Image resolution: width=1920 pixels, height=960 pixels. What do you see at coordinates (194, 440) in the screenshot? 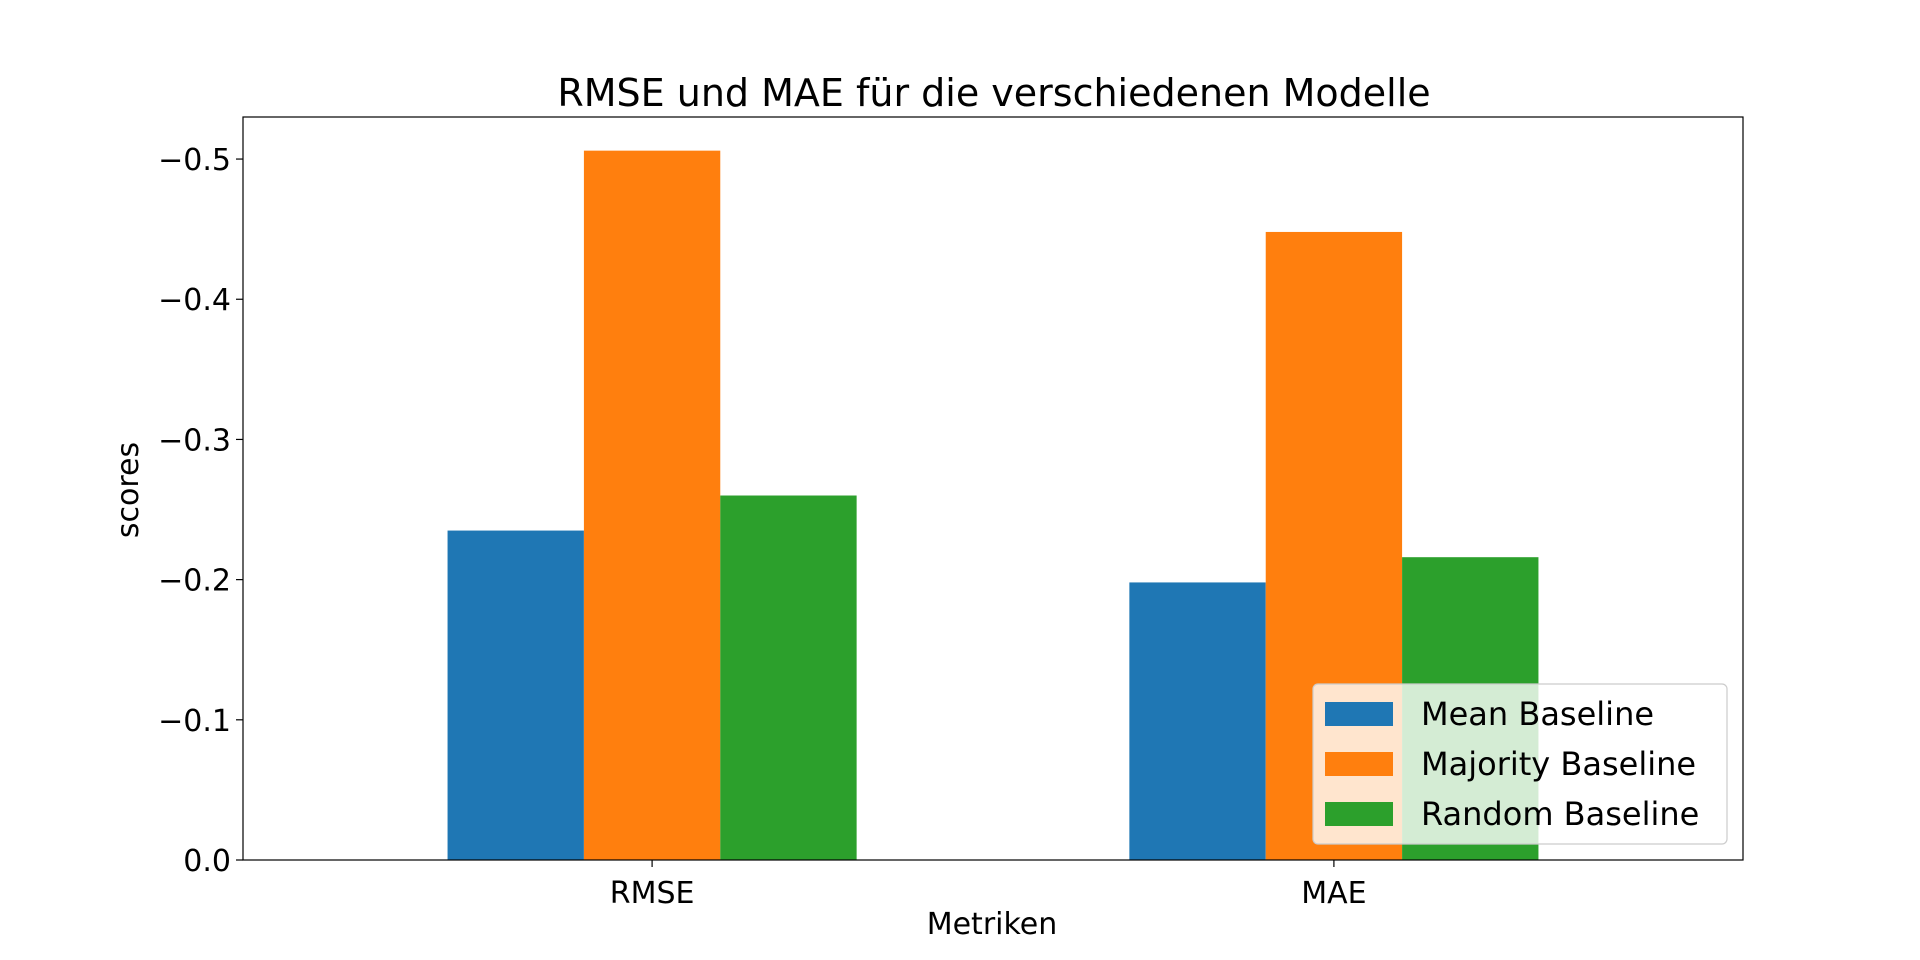
I see `y-tick-label: −0.3` at bounding box center [194, 440].